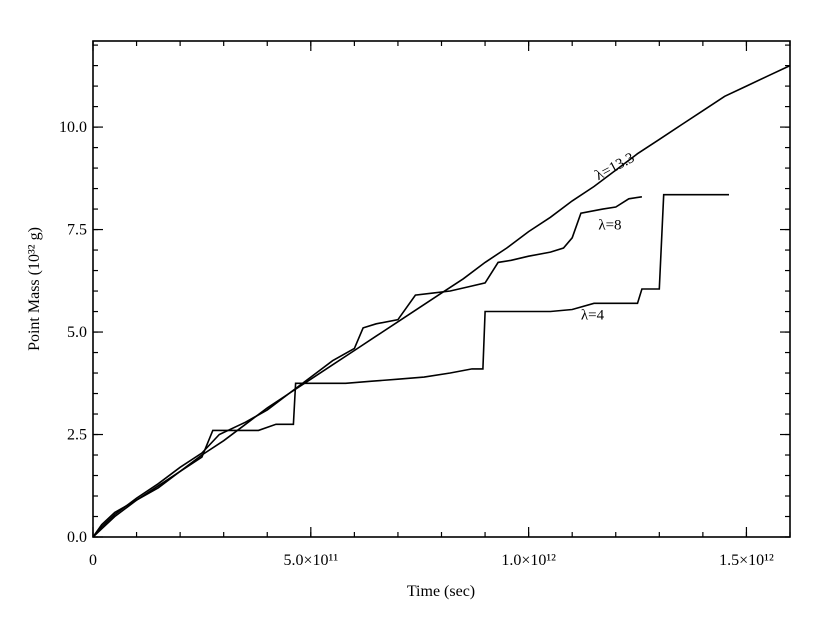  I want to click on x-tick-label: 0, so click(93, 560).